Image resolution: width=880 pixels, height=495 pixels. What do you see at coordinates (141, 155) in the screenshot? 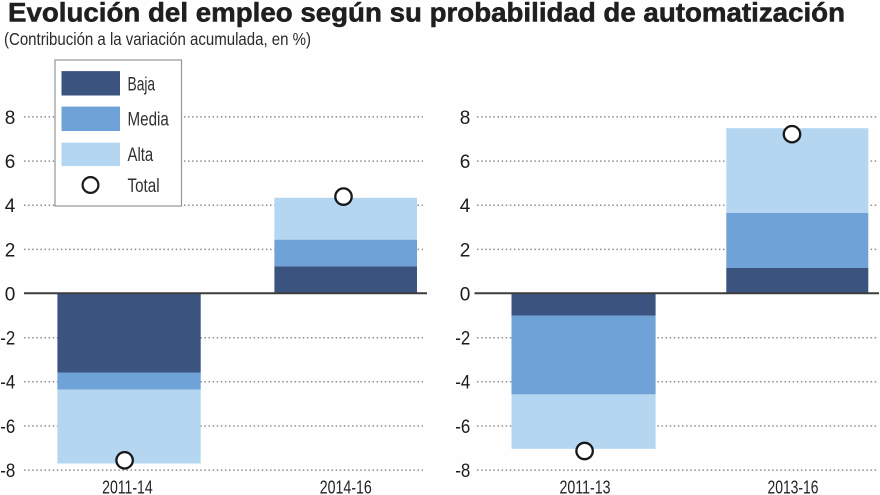
I see `svg-text: Alta` at bounding box center [141, 155].